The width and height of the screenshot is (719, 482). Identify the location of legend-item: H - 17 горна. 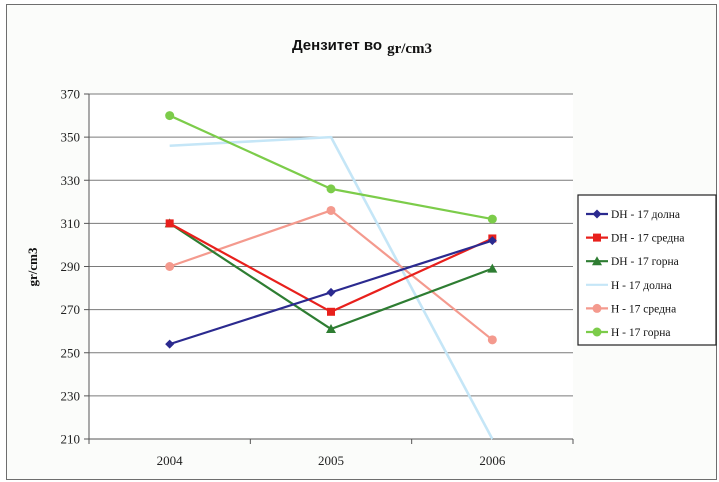
(628, 333).